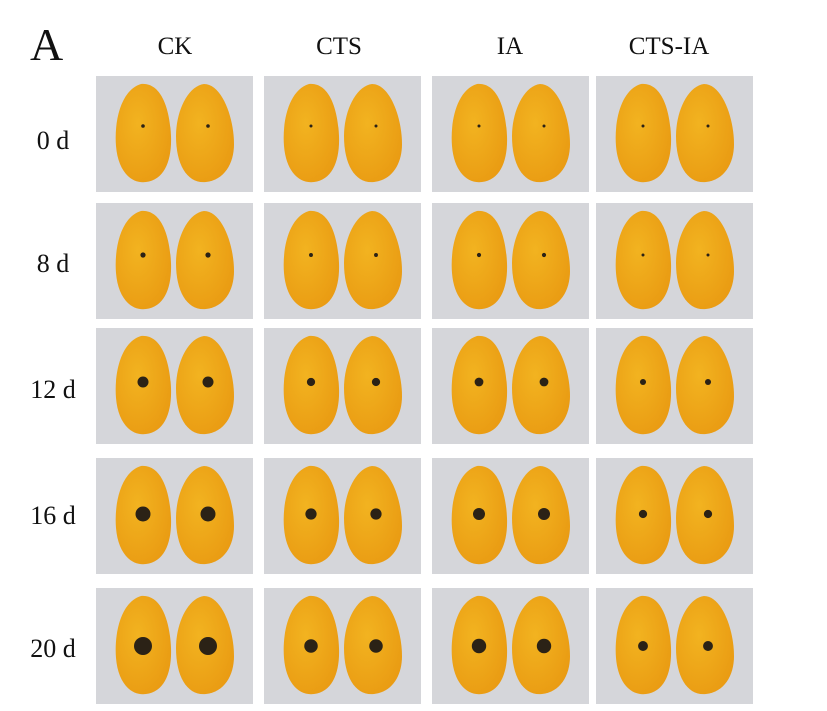 The image size is (827, 711). What do you see at coordinates (53, 648) in the screenshot?
I see `row-label-20d: 20 d` at bounding box center [53, 648].